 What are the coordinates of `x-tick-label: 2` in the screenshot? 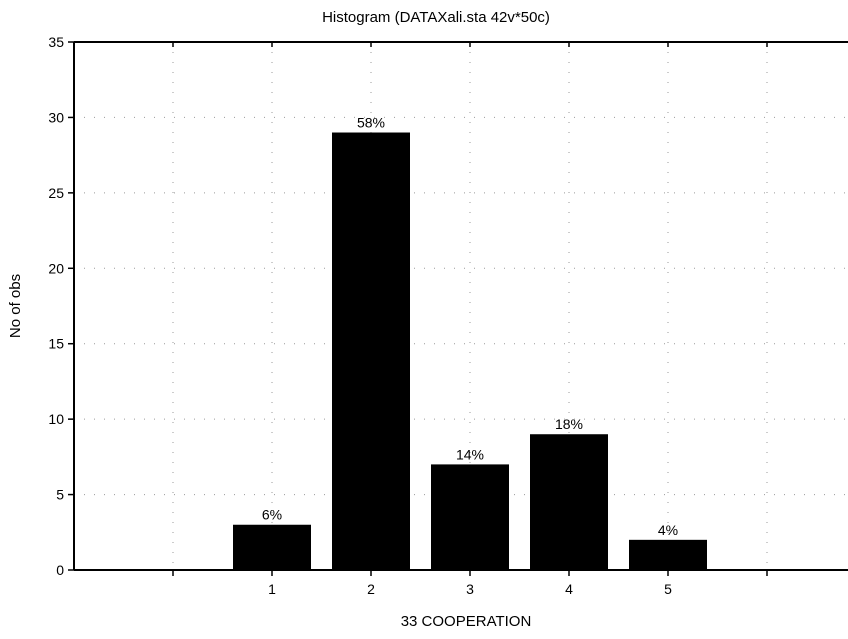 It's located at (371, 589).